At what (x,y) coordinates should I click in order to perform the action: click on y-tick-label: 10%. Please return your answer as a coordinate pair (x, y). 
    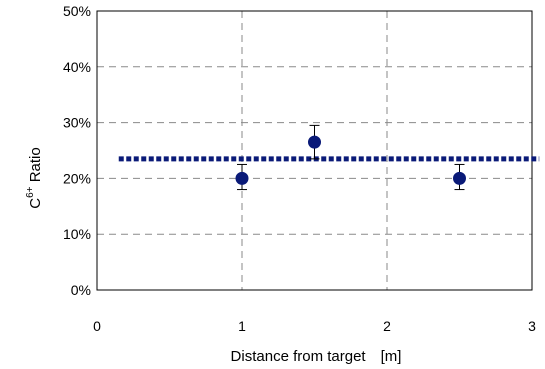
    Looking at the image, I should click on (77, 234).